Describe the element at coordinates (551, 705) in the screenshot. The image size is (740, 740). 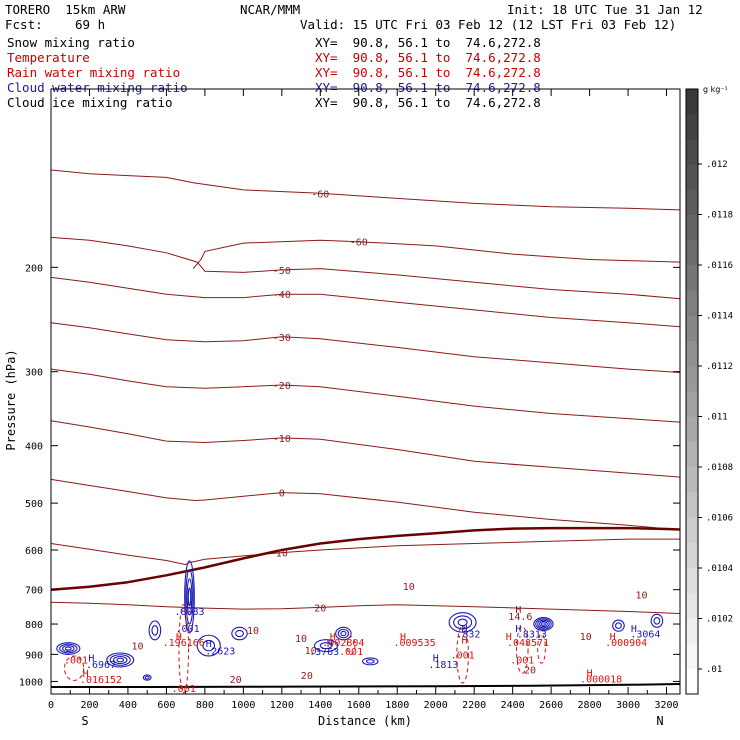
I see `x-tick-label: 2600` at that location.